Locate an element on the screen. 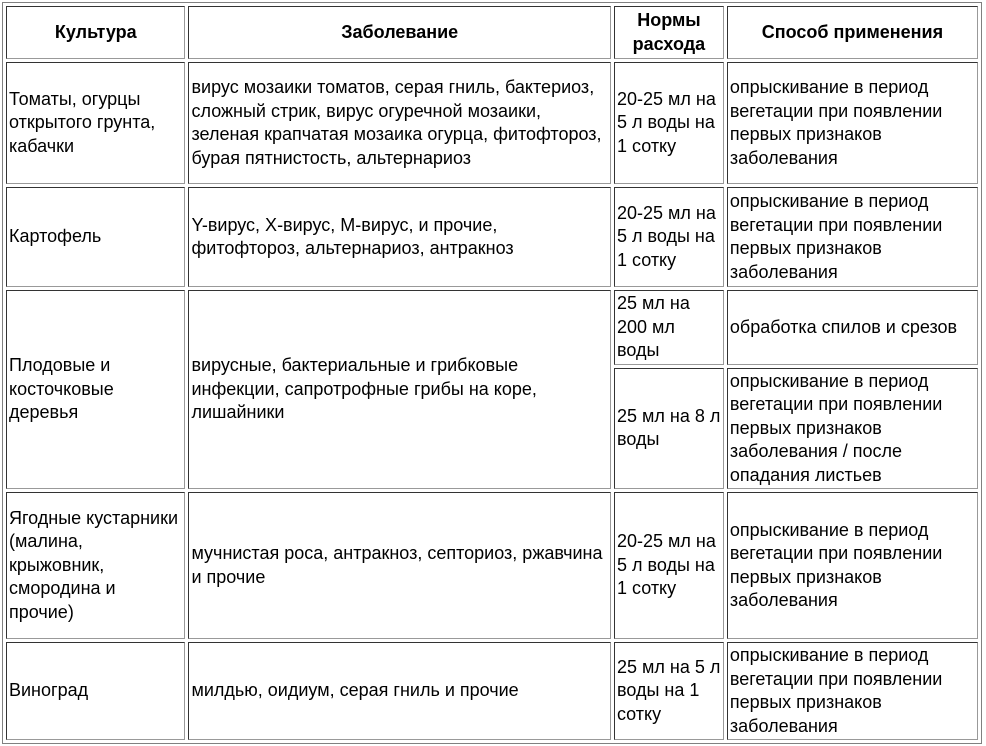  header-disease: Заболевание is located at coordinates (399, 32).